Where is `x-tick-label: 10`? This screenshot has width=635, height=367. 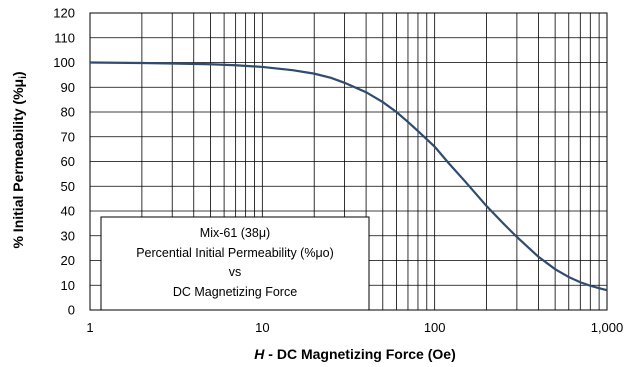
x-tick-label: 10 is located at coordinates (262, 327).